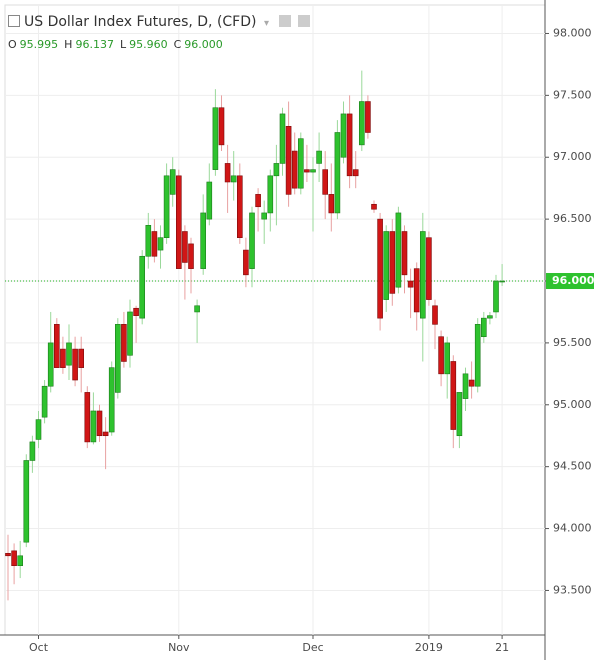  What do you see at coordinates (572, 156) in the screenshot?
I see `y-tick-label: 97.000` at bounding box center [572, 156].